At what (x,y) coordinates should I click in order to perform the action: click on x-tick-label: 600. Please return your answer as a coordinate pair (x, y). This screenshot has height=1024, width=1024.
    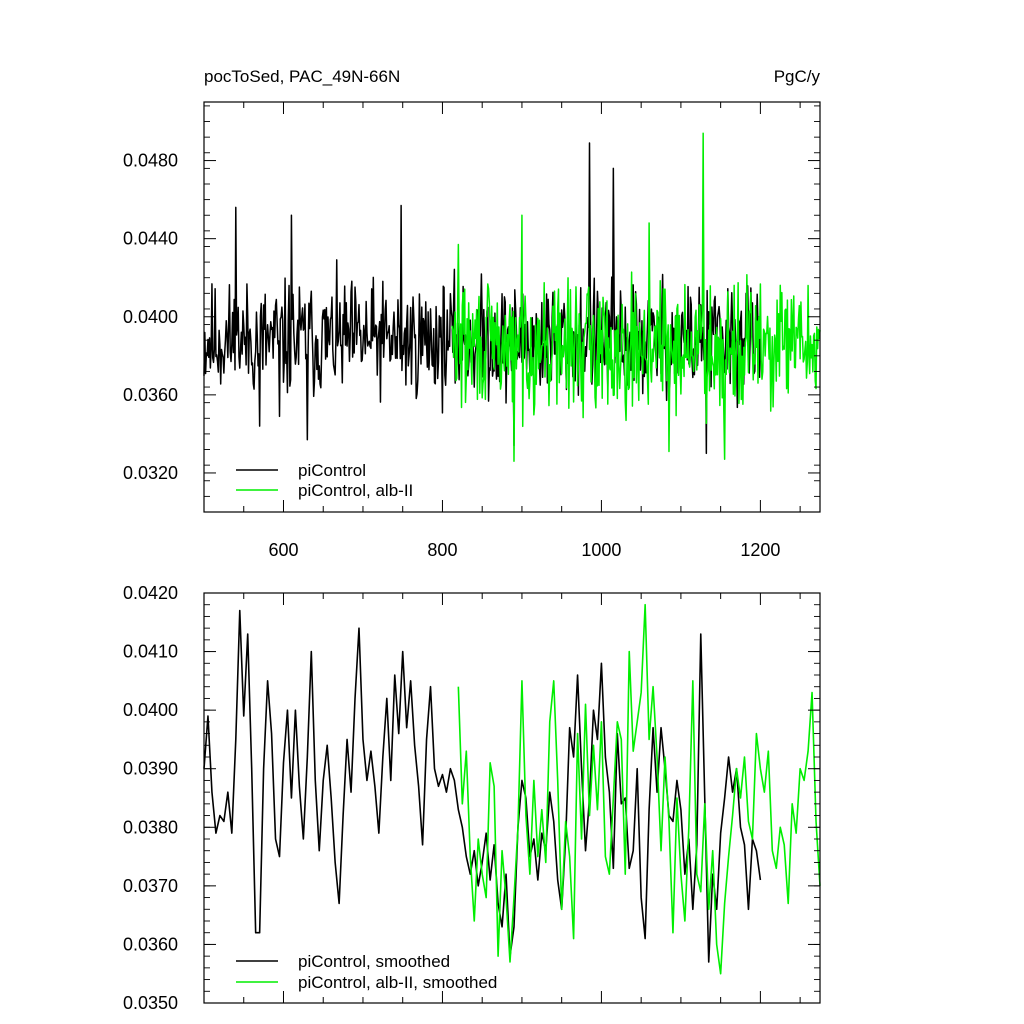
    Looking at the image, I should click on (283, 550).